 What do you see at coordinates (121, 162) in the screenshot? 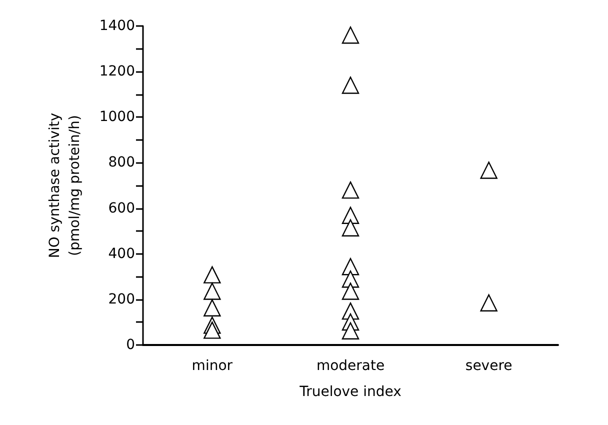
I see `y-tick-label: 800` at bounding box center [121, 162].